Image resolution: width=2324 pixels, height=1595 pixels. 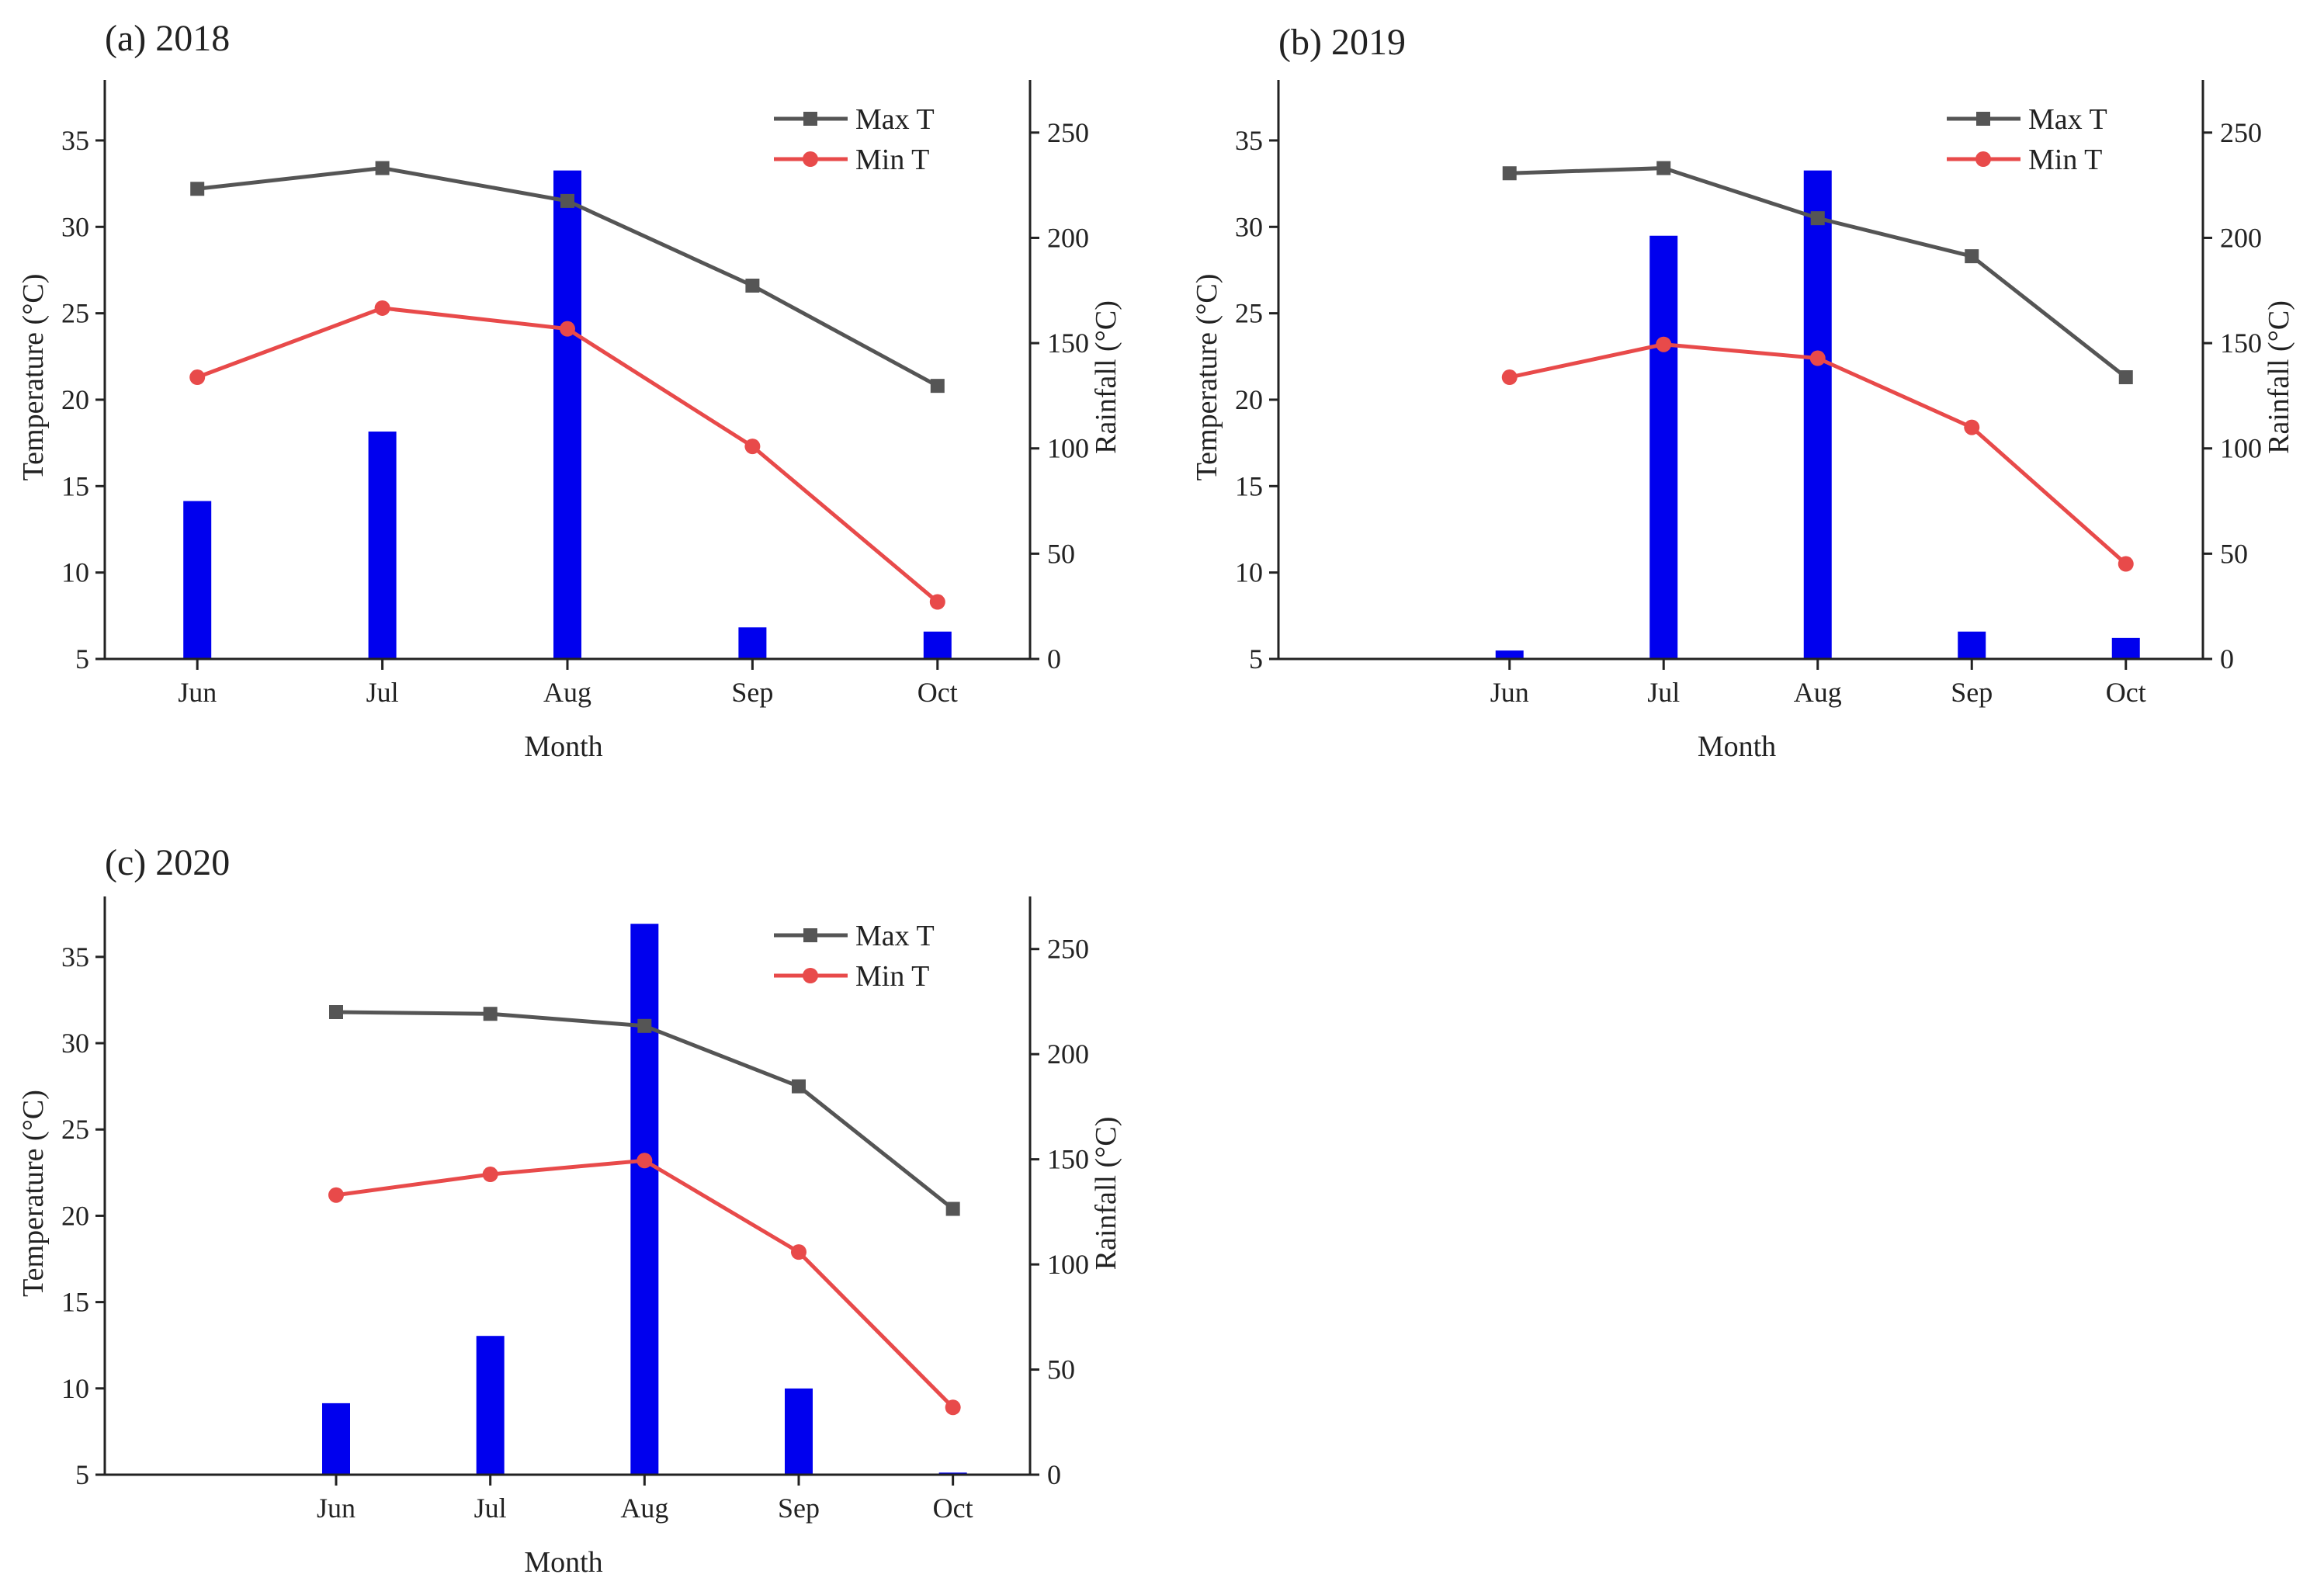 I want to click on panel-title: (b) 2019, so click(x=1342, y=42).